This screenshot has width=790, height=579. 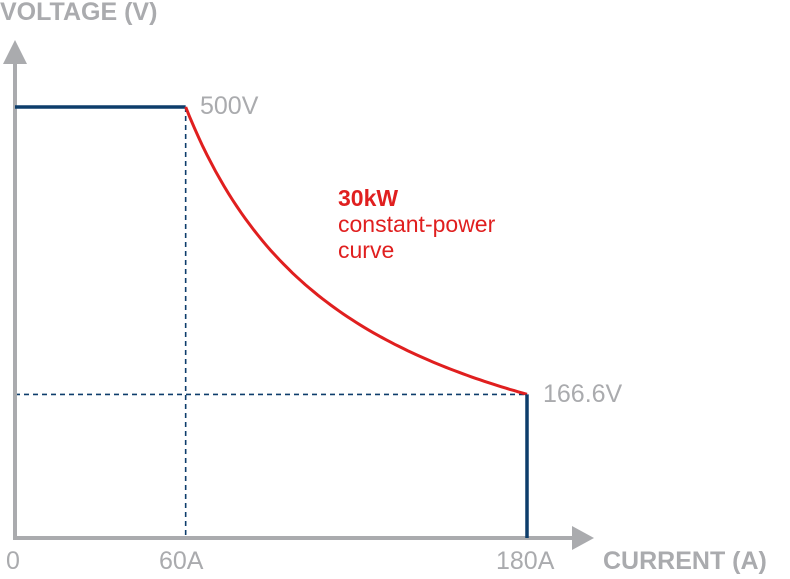 What do you see at coordinates (368, 198) in the screenshot?
I see `annotation-title: 30kW` at bounding box center [368, 198].